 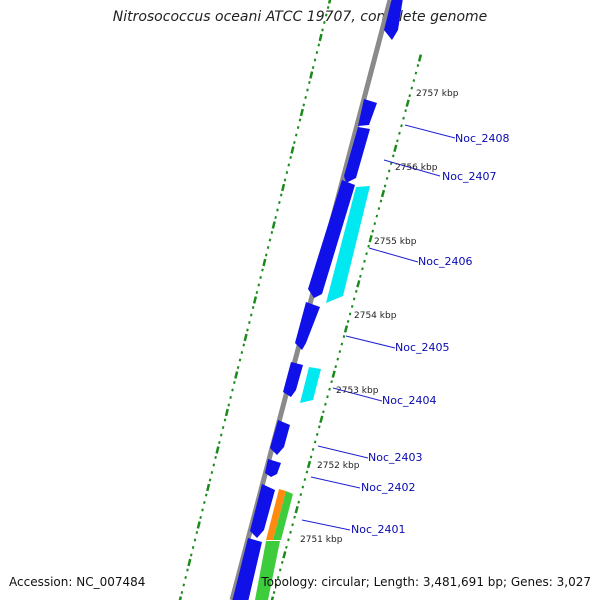 I want to click on gene-label-noc-2408: Noc_2408, so click(x=482, y=138).